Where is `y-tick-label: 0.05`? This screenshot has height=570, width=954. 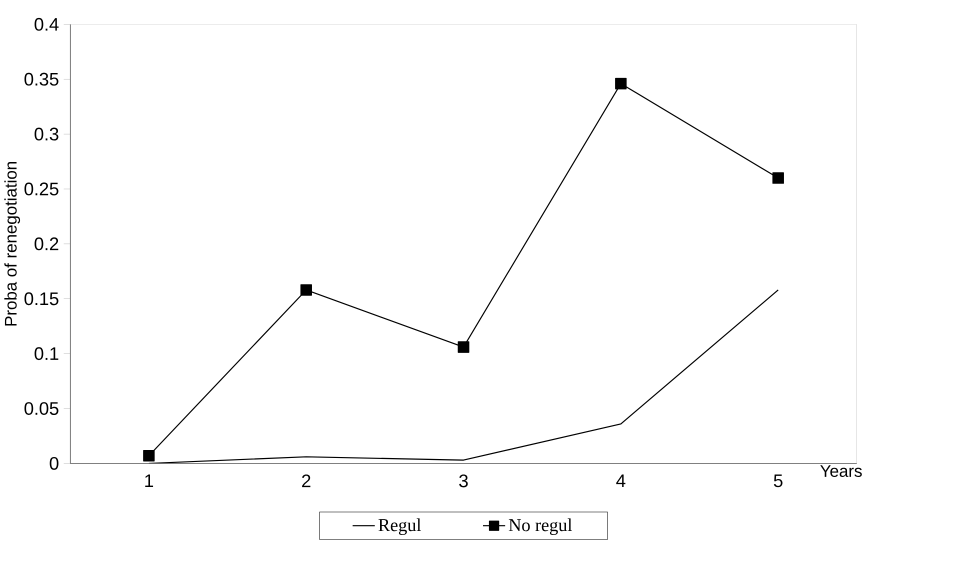
y-tick-label: 0.05 is located at coordinates (41, 409).